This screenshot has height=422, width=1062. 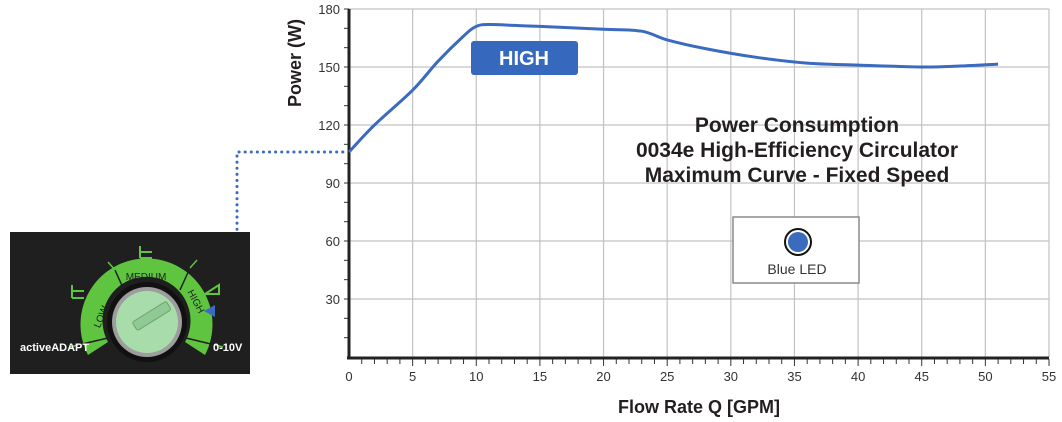 What do you see at coordinates (476, 376) in the screenshot?
I see `x-tick-label: 10` at bounding box center [476, 376].